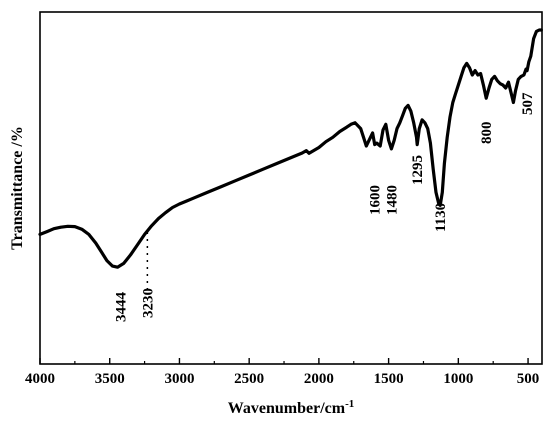  What do you see at coordinates (287, 408) in the screenshot?
I see `x-axis-title-text: Wavenumber/cm` at bounding box center [287, 408].